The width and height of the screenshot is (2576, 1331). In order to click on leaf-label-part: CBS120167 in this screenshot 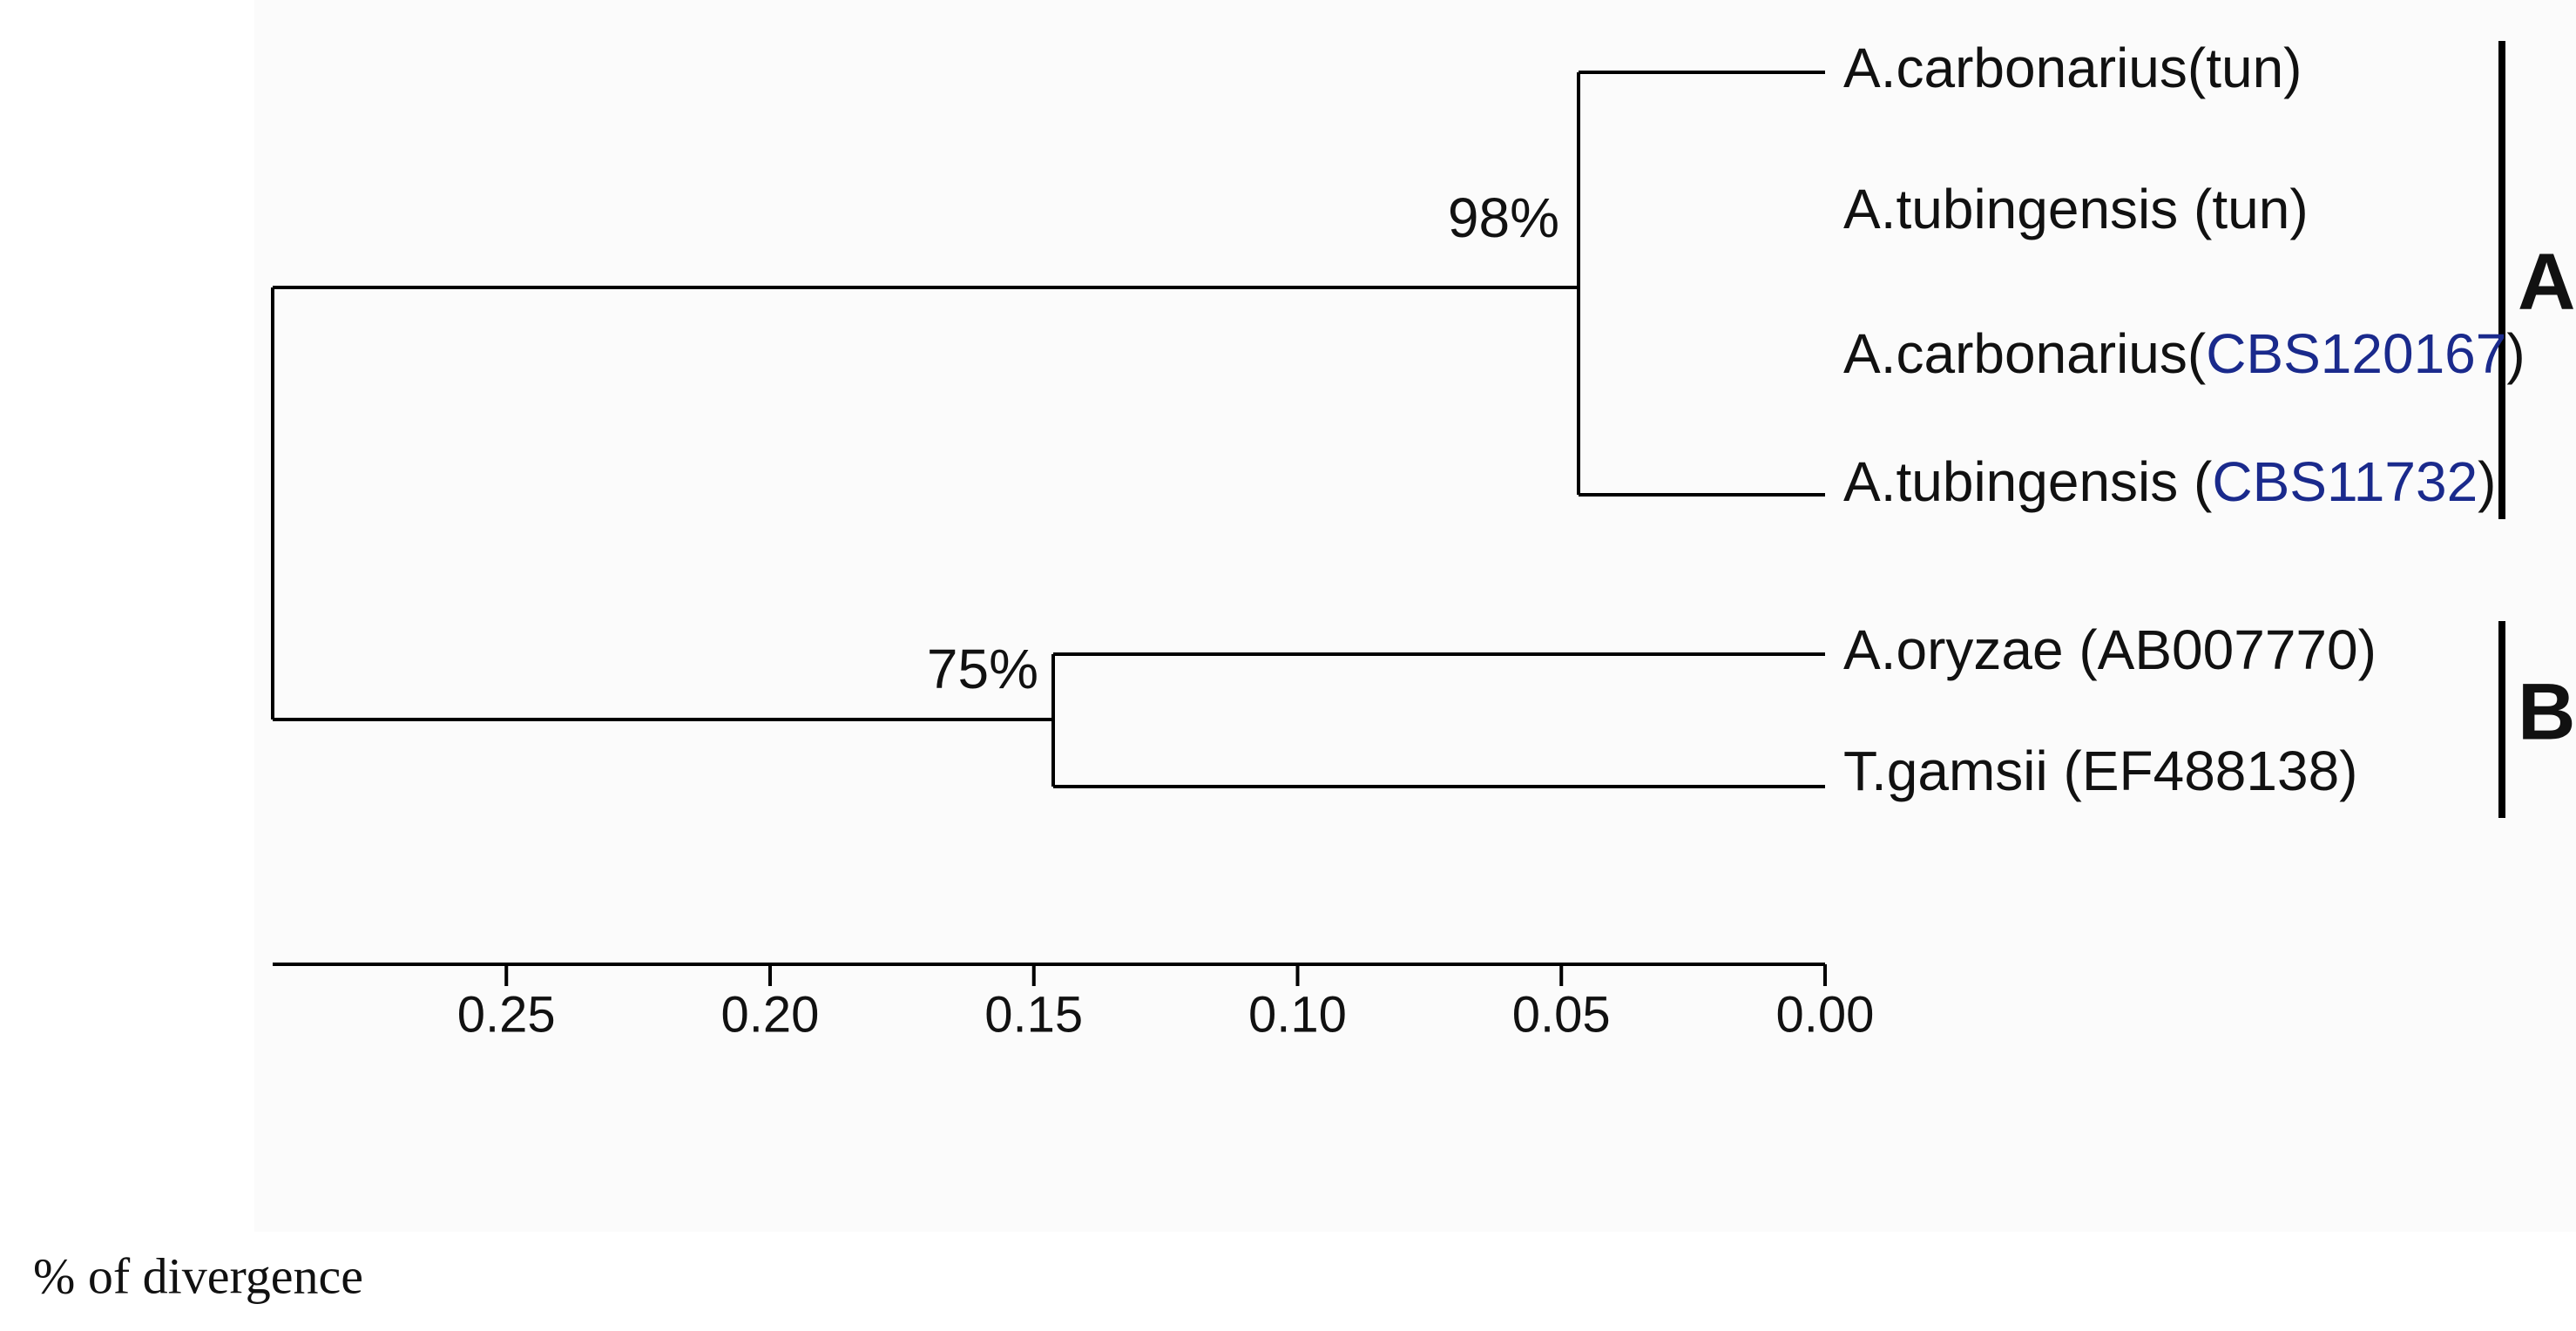, I will do `click(2356, 353)`.